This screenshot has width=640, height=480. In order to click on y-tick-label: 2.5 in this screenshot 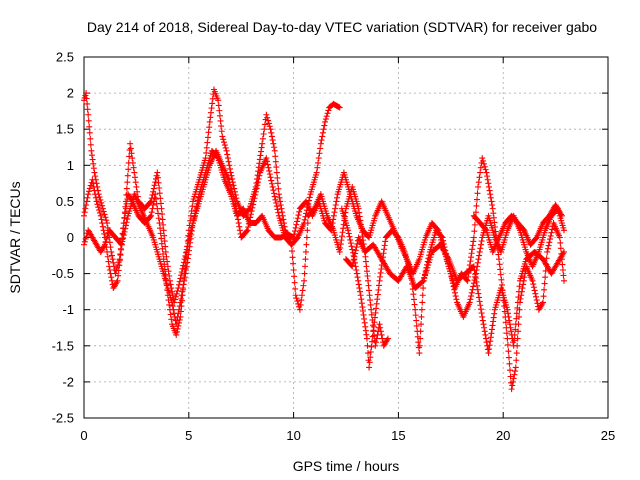, I will do `click(65, 57)`.